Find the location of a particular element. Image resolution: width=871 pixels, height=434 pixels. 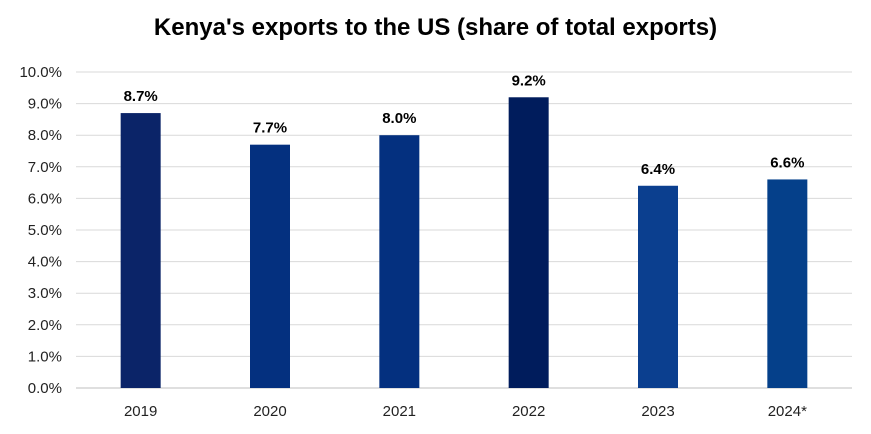

data-label: 9.2% is located at coordinates (529, 80).